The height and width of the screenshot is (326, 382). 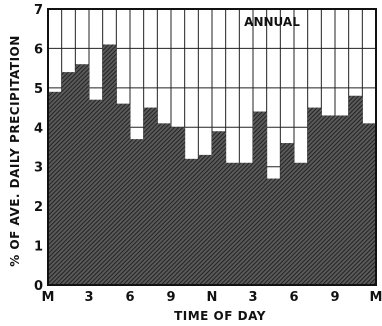 I want to click on annual-annotation: ANNUAL, so click(x=272, y=22).